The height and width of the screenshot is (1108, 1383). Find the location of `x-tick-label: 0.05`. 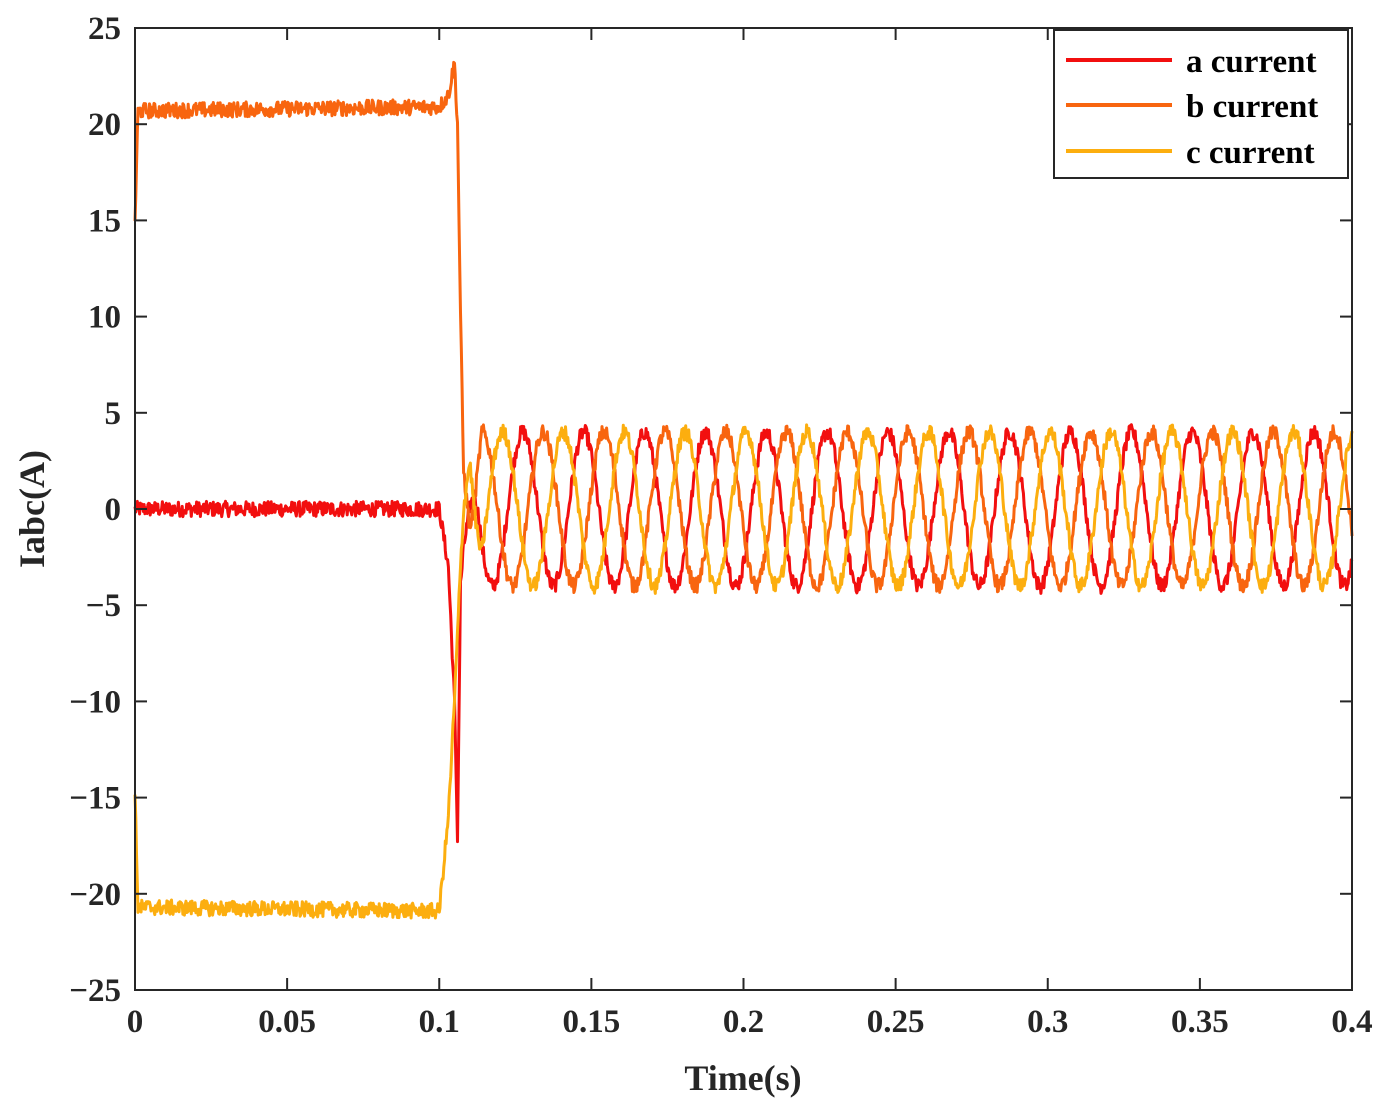

x-tick-label: 0.05 is located at coordinates (287, 1022).